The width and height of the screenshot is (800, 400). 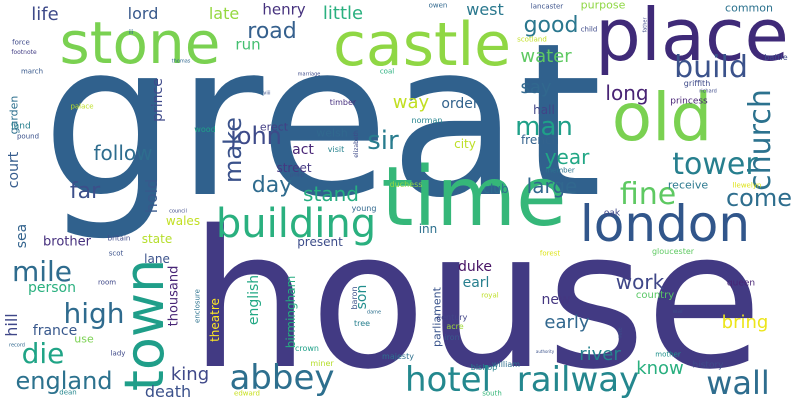 What do you see at coordinates (197, 306) in the screenshot?
I see `word-enclosure: enclosure` at bounding box center [197, 306].